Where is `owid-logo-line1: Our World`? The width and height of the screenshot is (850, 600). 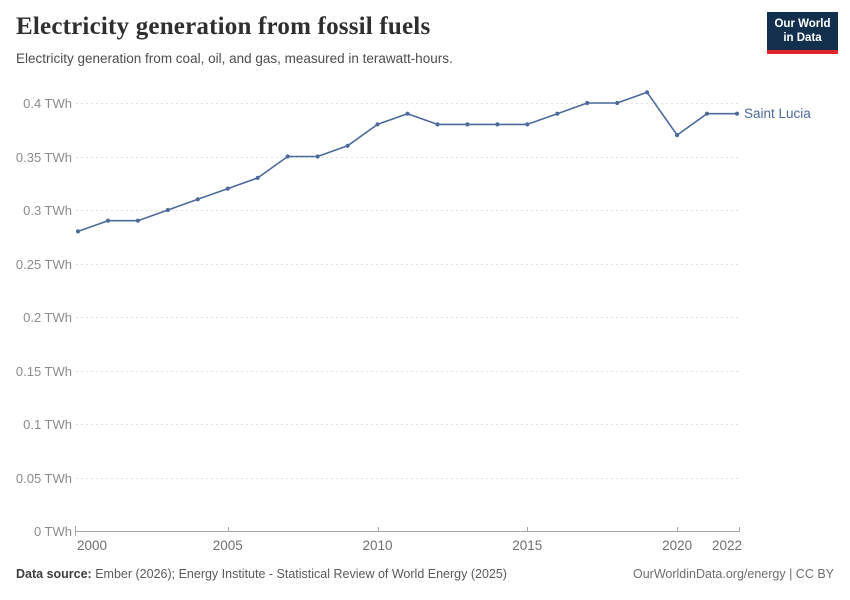
owid-logo-line1: Our World is located at coordinates (802, 24).